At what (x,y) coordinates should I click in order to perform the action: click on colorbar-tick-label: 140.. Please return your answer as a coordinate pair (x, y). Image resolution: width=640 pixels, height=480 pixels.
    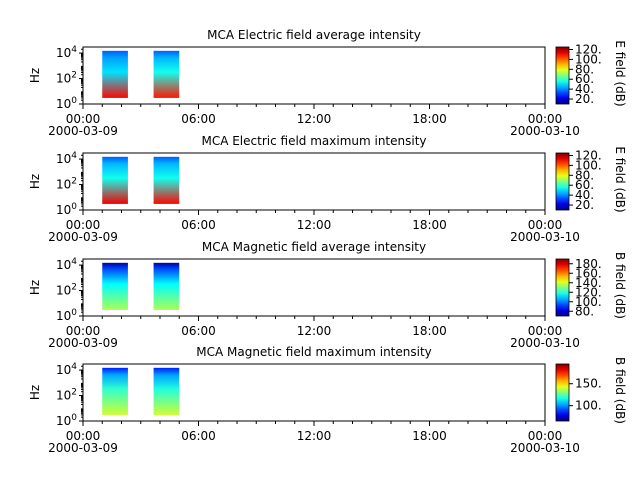
    Looking at the image, I should click on (588, 283).